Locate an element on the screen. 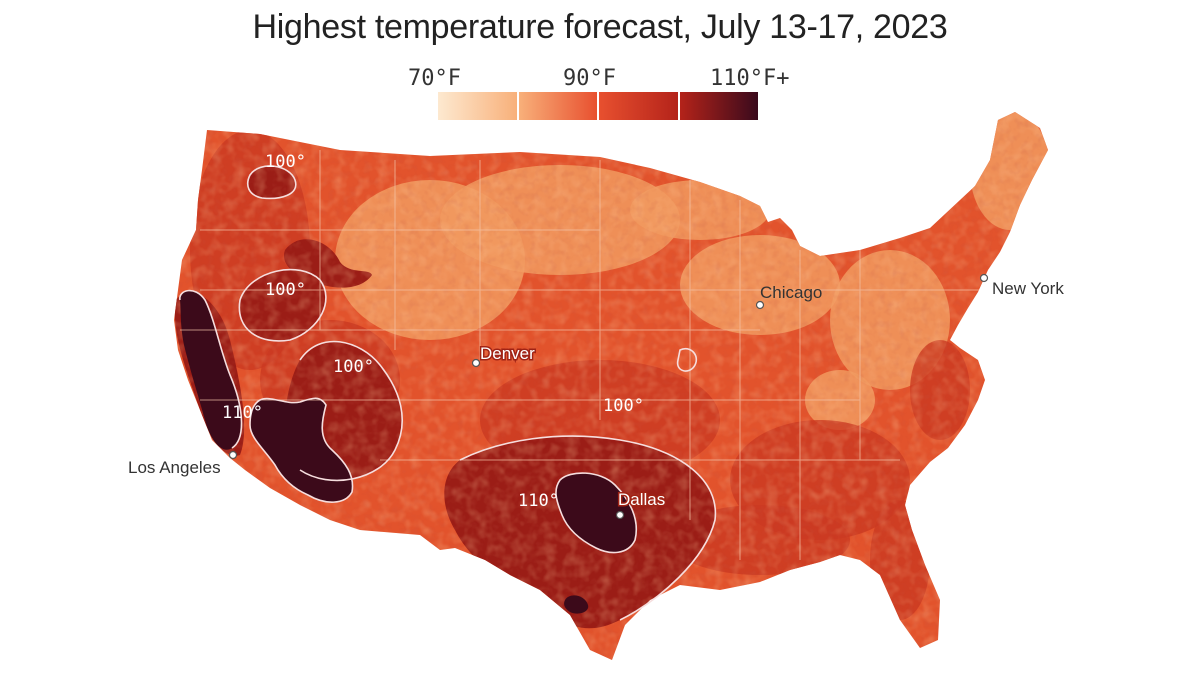 The image size is (1200, 675). city-label-denver: Denver is located at coordinates (507, 353).